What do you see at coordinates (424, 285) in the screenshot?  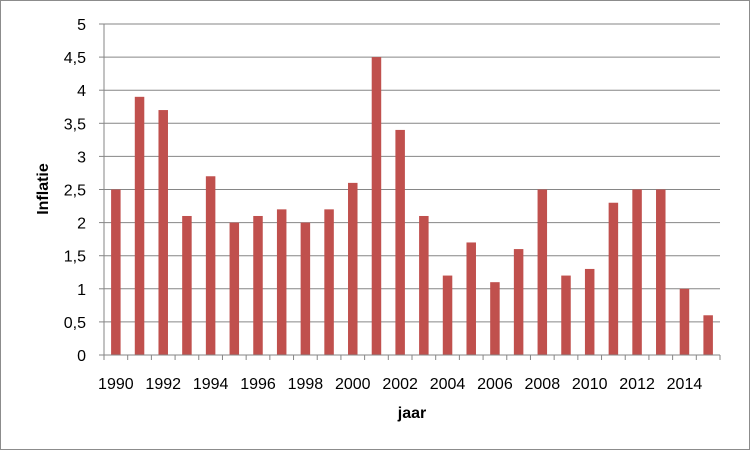 I see `bar-2003` at bounding box center [424, 285].